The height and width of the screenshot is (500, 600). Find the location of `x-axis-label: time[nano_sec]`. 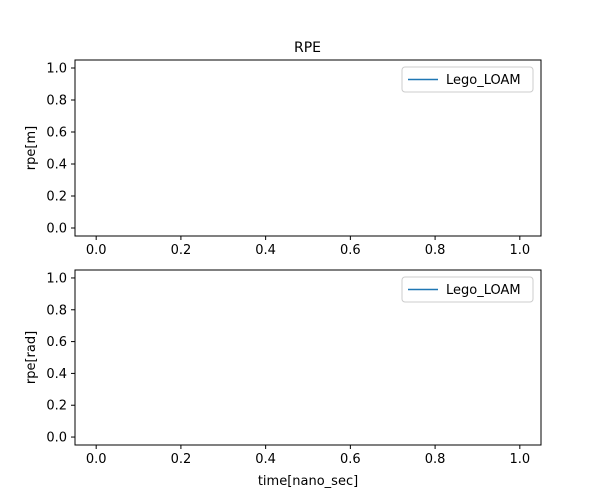

x-axis-label: time[nano_sec] is located at coordinates (308, 481).